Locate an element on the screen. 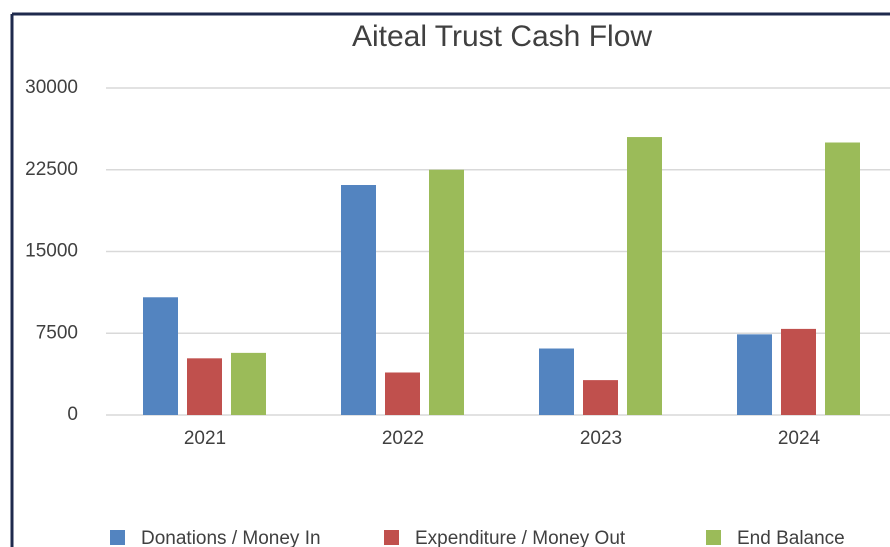 The image size is (890, 547). y-tick-label: 7500 is located at coordinates (57, 332).